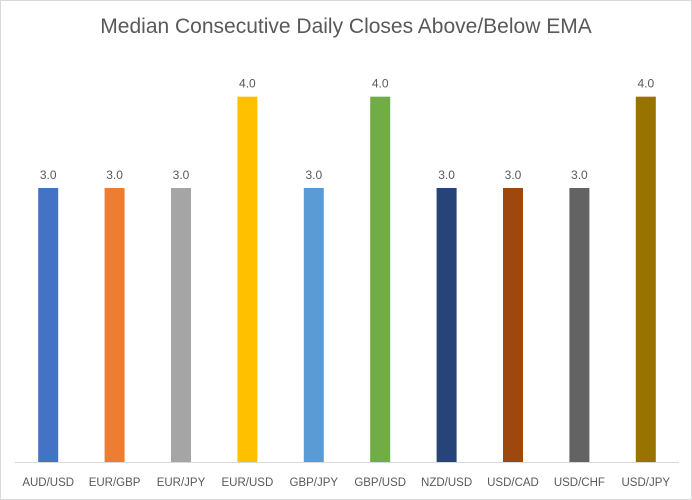  Describe the element at coordinates (115, 483) in the screenshot. I see `x-tick-label-eur-gbp: EUR/GBP` at that location.